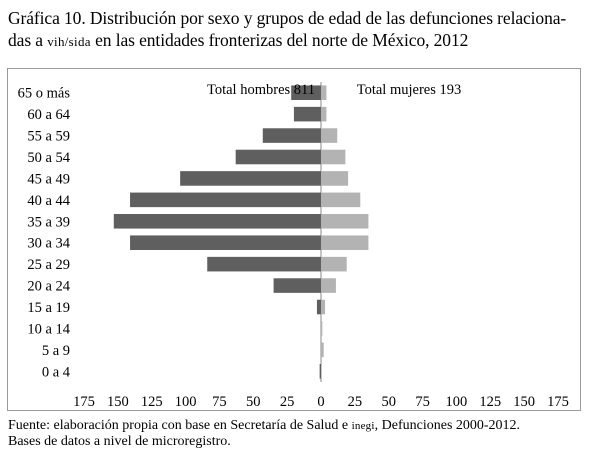 The height and width of the screenshot is (457, 612). I want to click on y-tick-label: 60 a 64, so click(48, 115).